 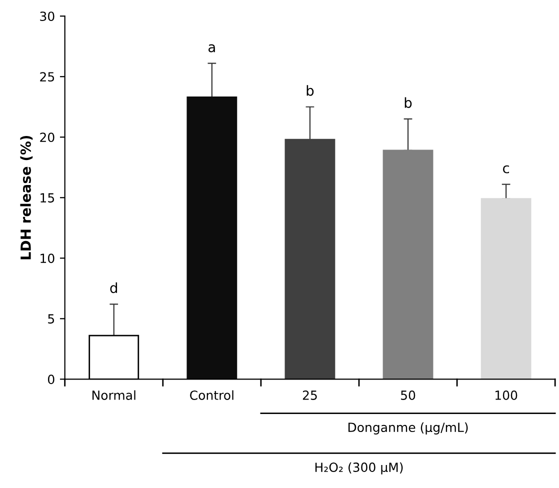 What do you see at coordinates (309, 395) in the screenshot?
I see `x-tick-label: 25` at bounding box center [309, 395].